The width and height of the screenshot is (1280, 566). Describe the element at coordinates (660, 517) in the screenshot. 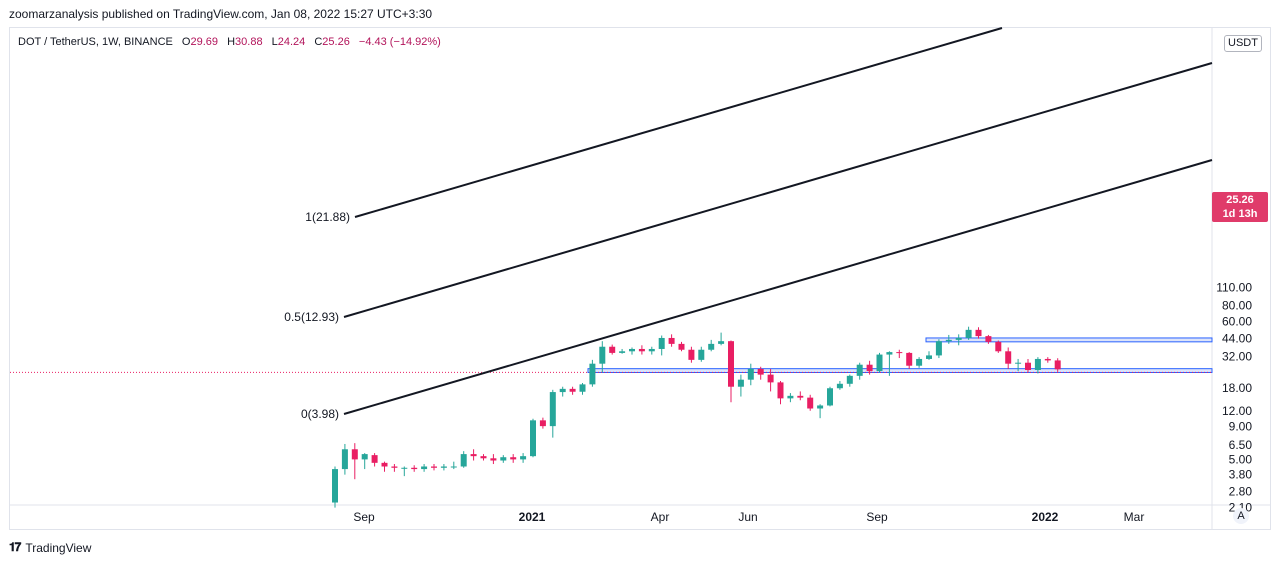

I see `time-tick-label: Apr` at that location.